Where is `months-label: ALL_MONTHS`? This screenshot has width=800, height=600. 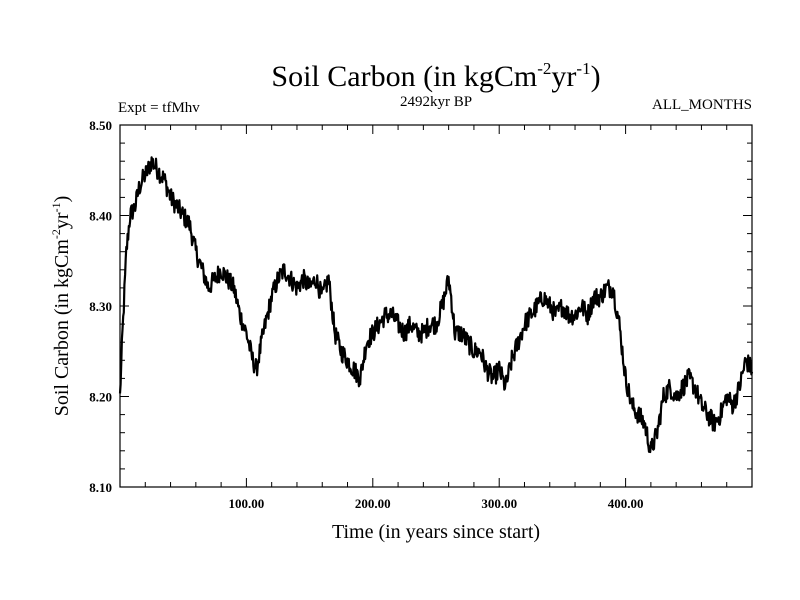
months-label: ALL_MONTHS is located at coordinates (702, 105).